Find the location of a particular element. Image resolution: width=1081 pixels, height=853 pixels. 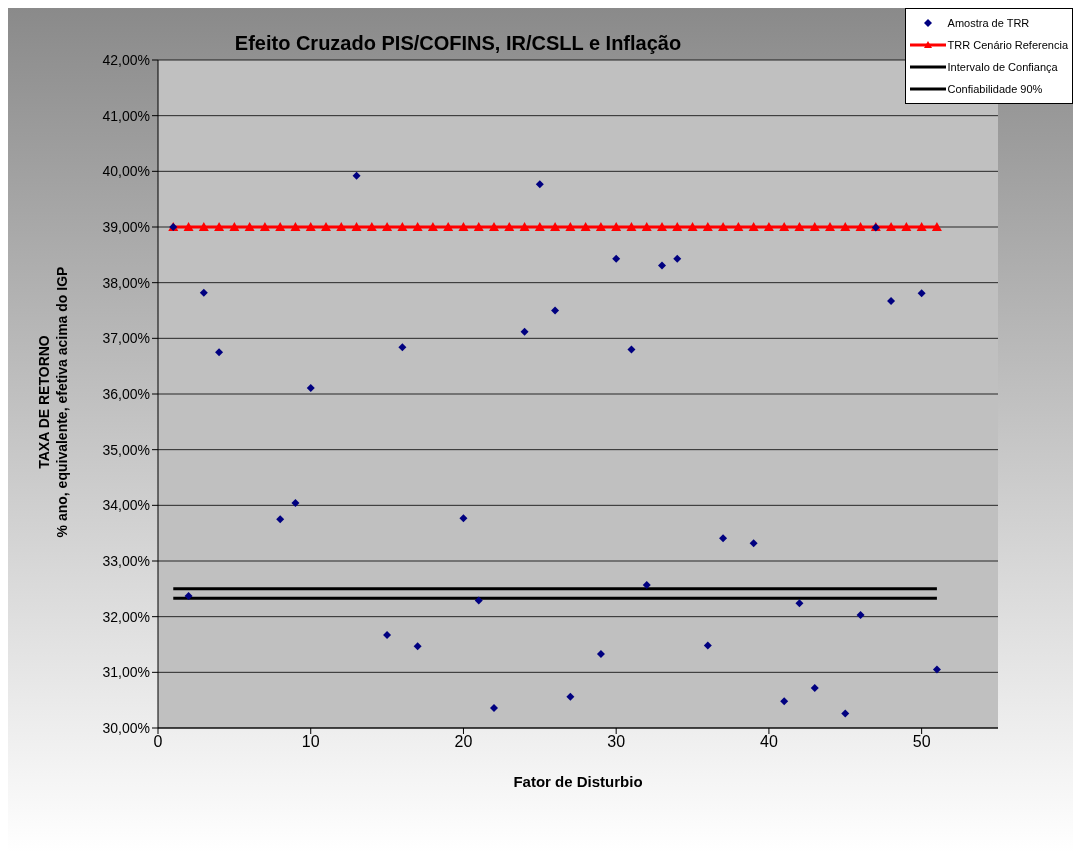

legend-label: Intervalo de Confiança is located at coordinates (1002, 67).